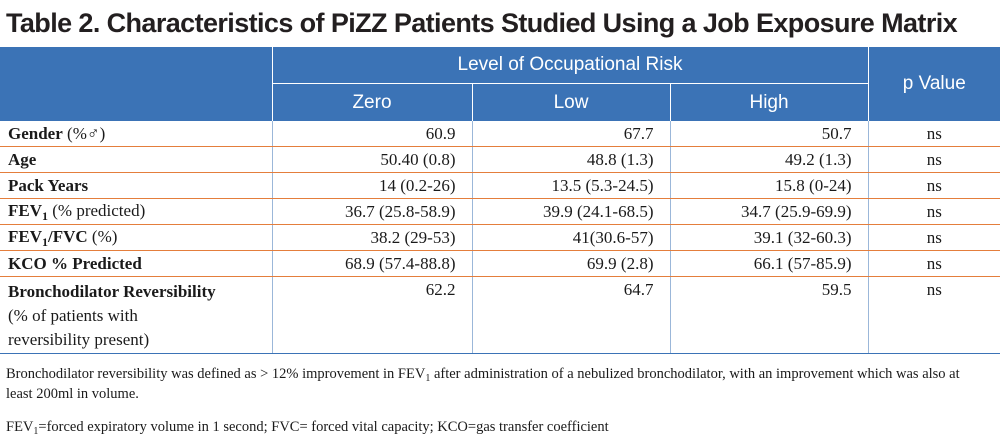 The width and height of the screenshot is (1000, 439). Describe the element at coordinates (570, 65) in the screenshot. I see `header-occupational-risk: Level of Occupational Risk` at that location.